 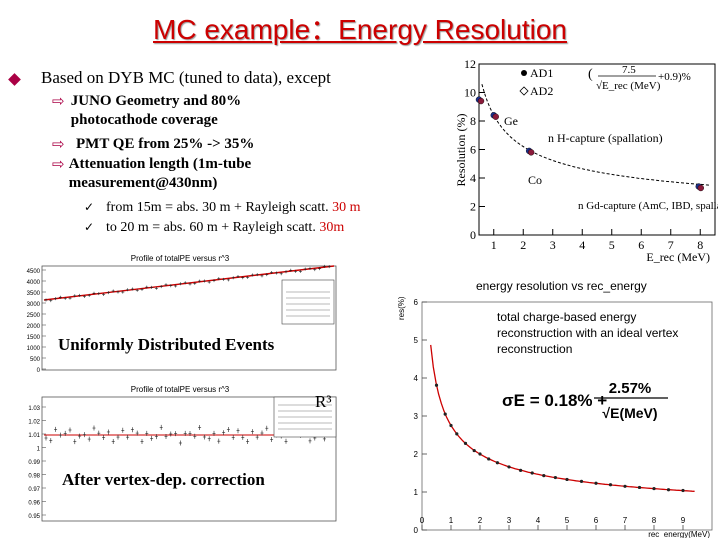 What do you see at coordinates (473, 178) in the screenshot?
I see `dyb-y-tick-label: 4` at bounding box center [473, 178].